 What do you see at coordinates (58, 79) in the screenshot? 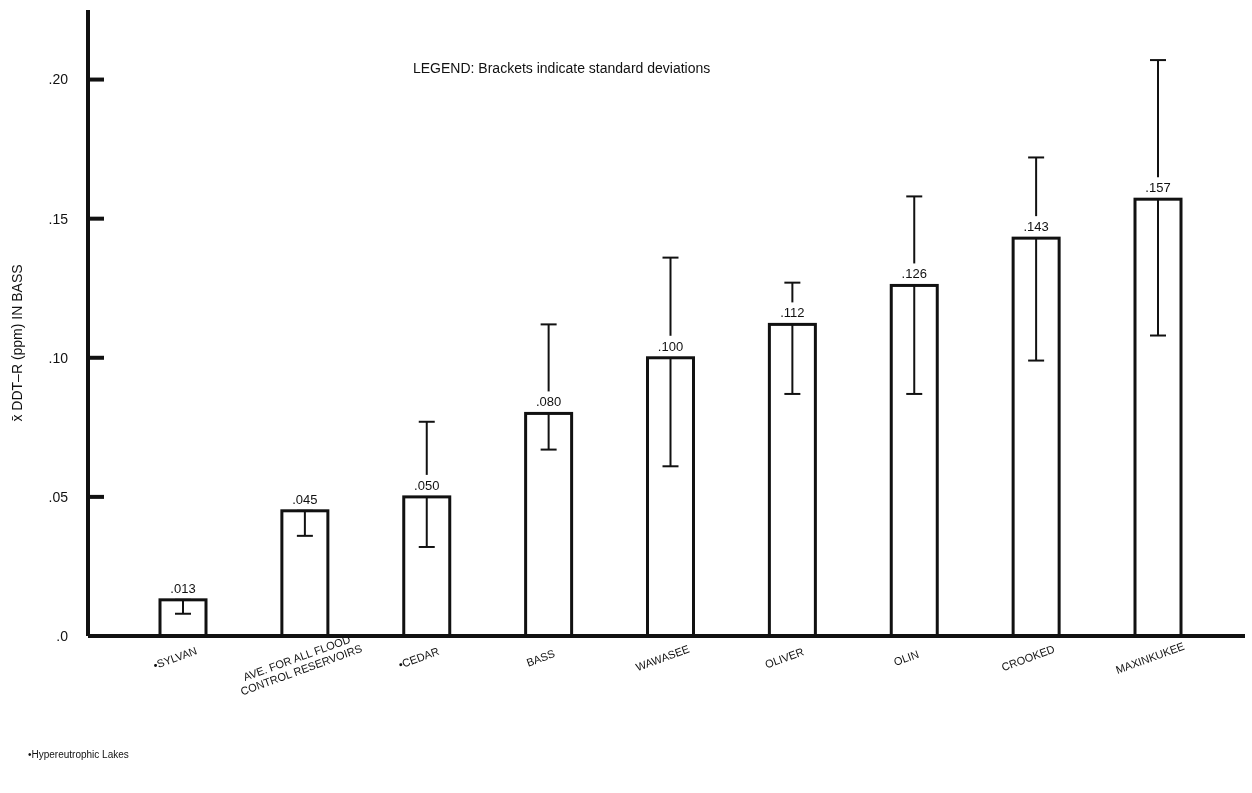
I see `y-tick-label: .20` at bounding box center [58, 79].